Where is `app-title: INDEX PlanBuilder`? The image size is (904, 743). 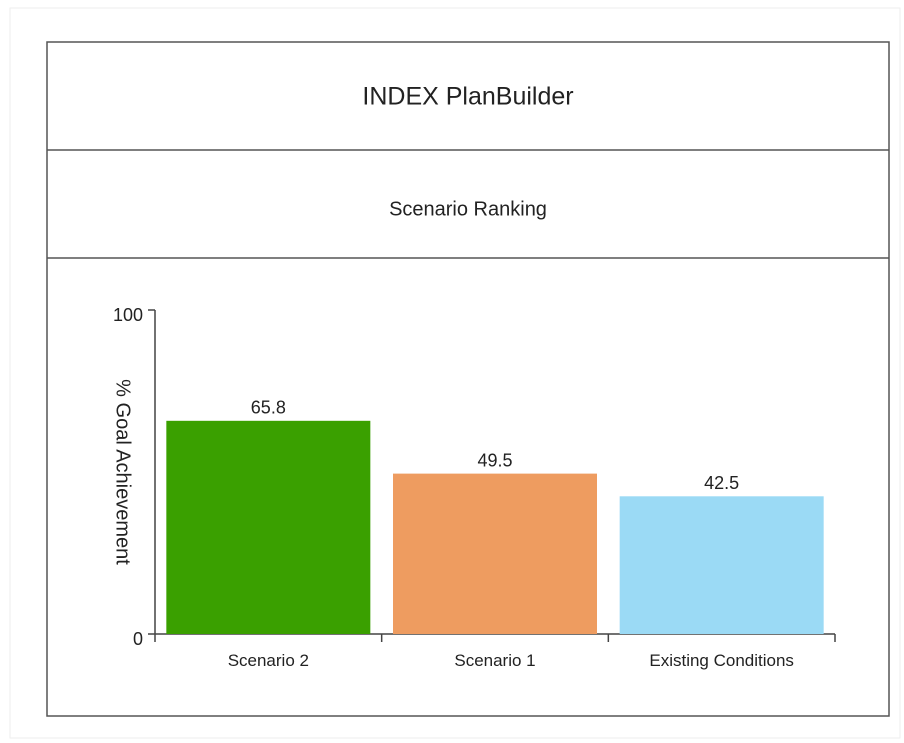
app-title: INDEX PlanBuilder is located at coordinates (467, 97).